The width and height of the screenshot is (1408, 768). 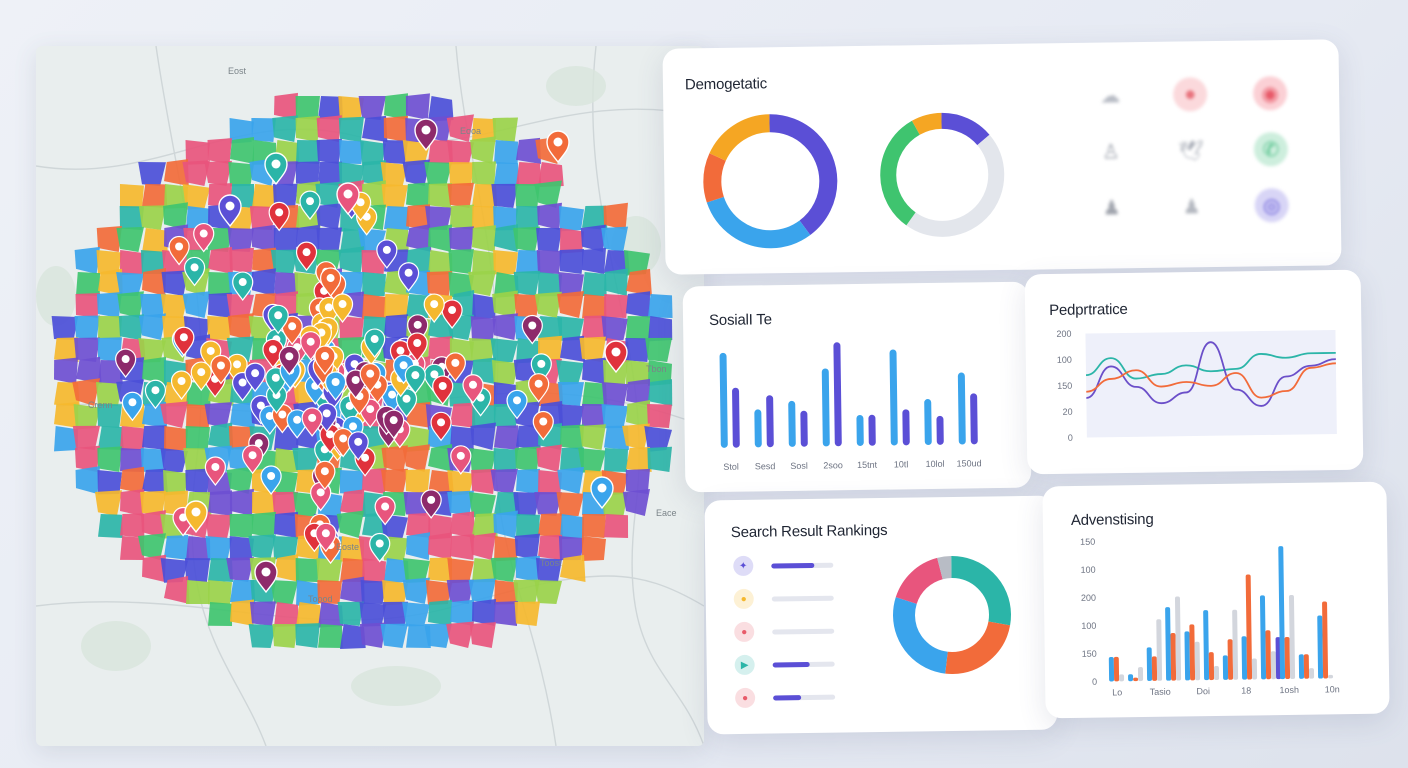 I want to click on donut-2-slice, so click(x=942, y=174).